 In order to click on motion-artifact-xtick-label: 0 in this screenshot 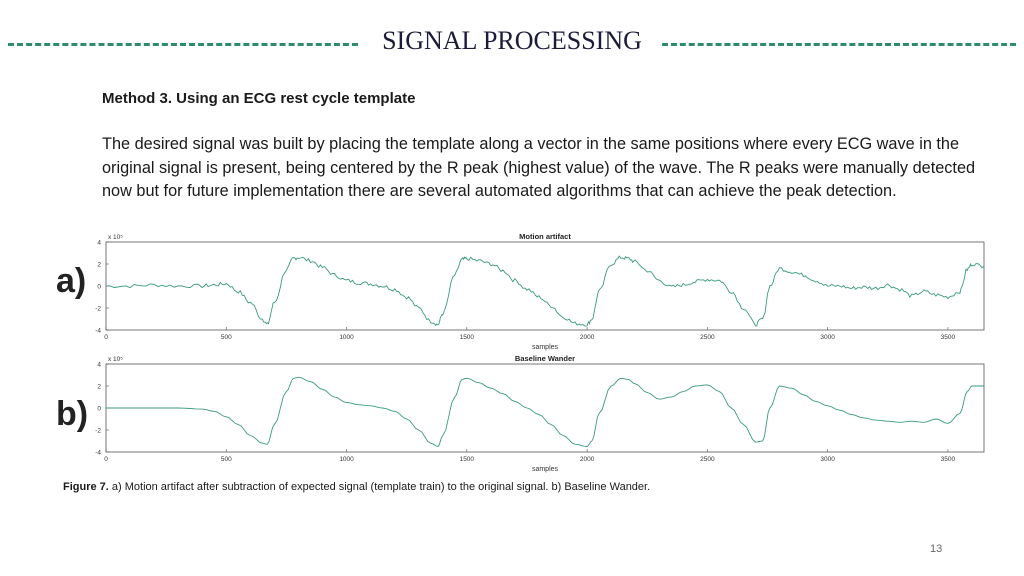, I will do `click(106, 337)`.